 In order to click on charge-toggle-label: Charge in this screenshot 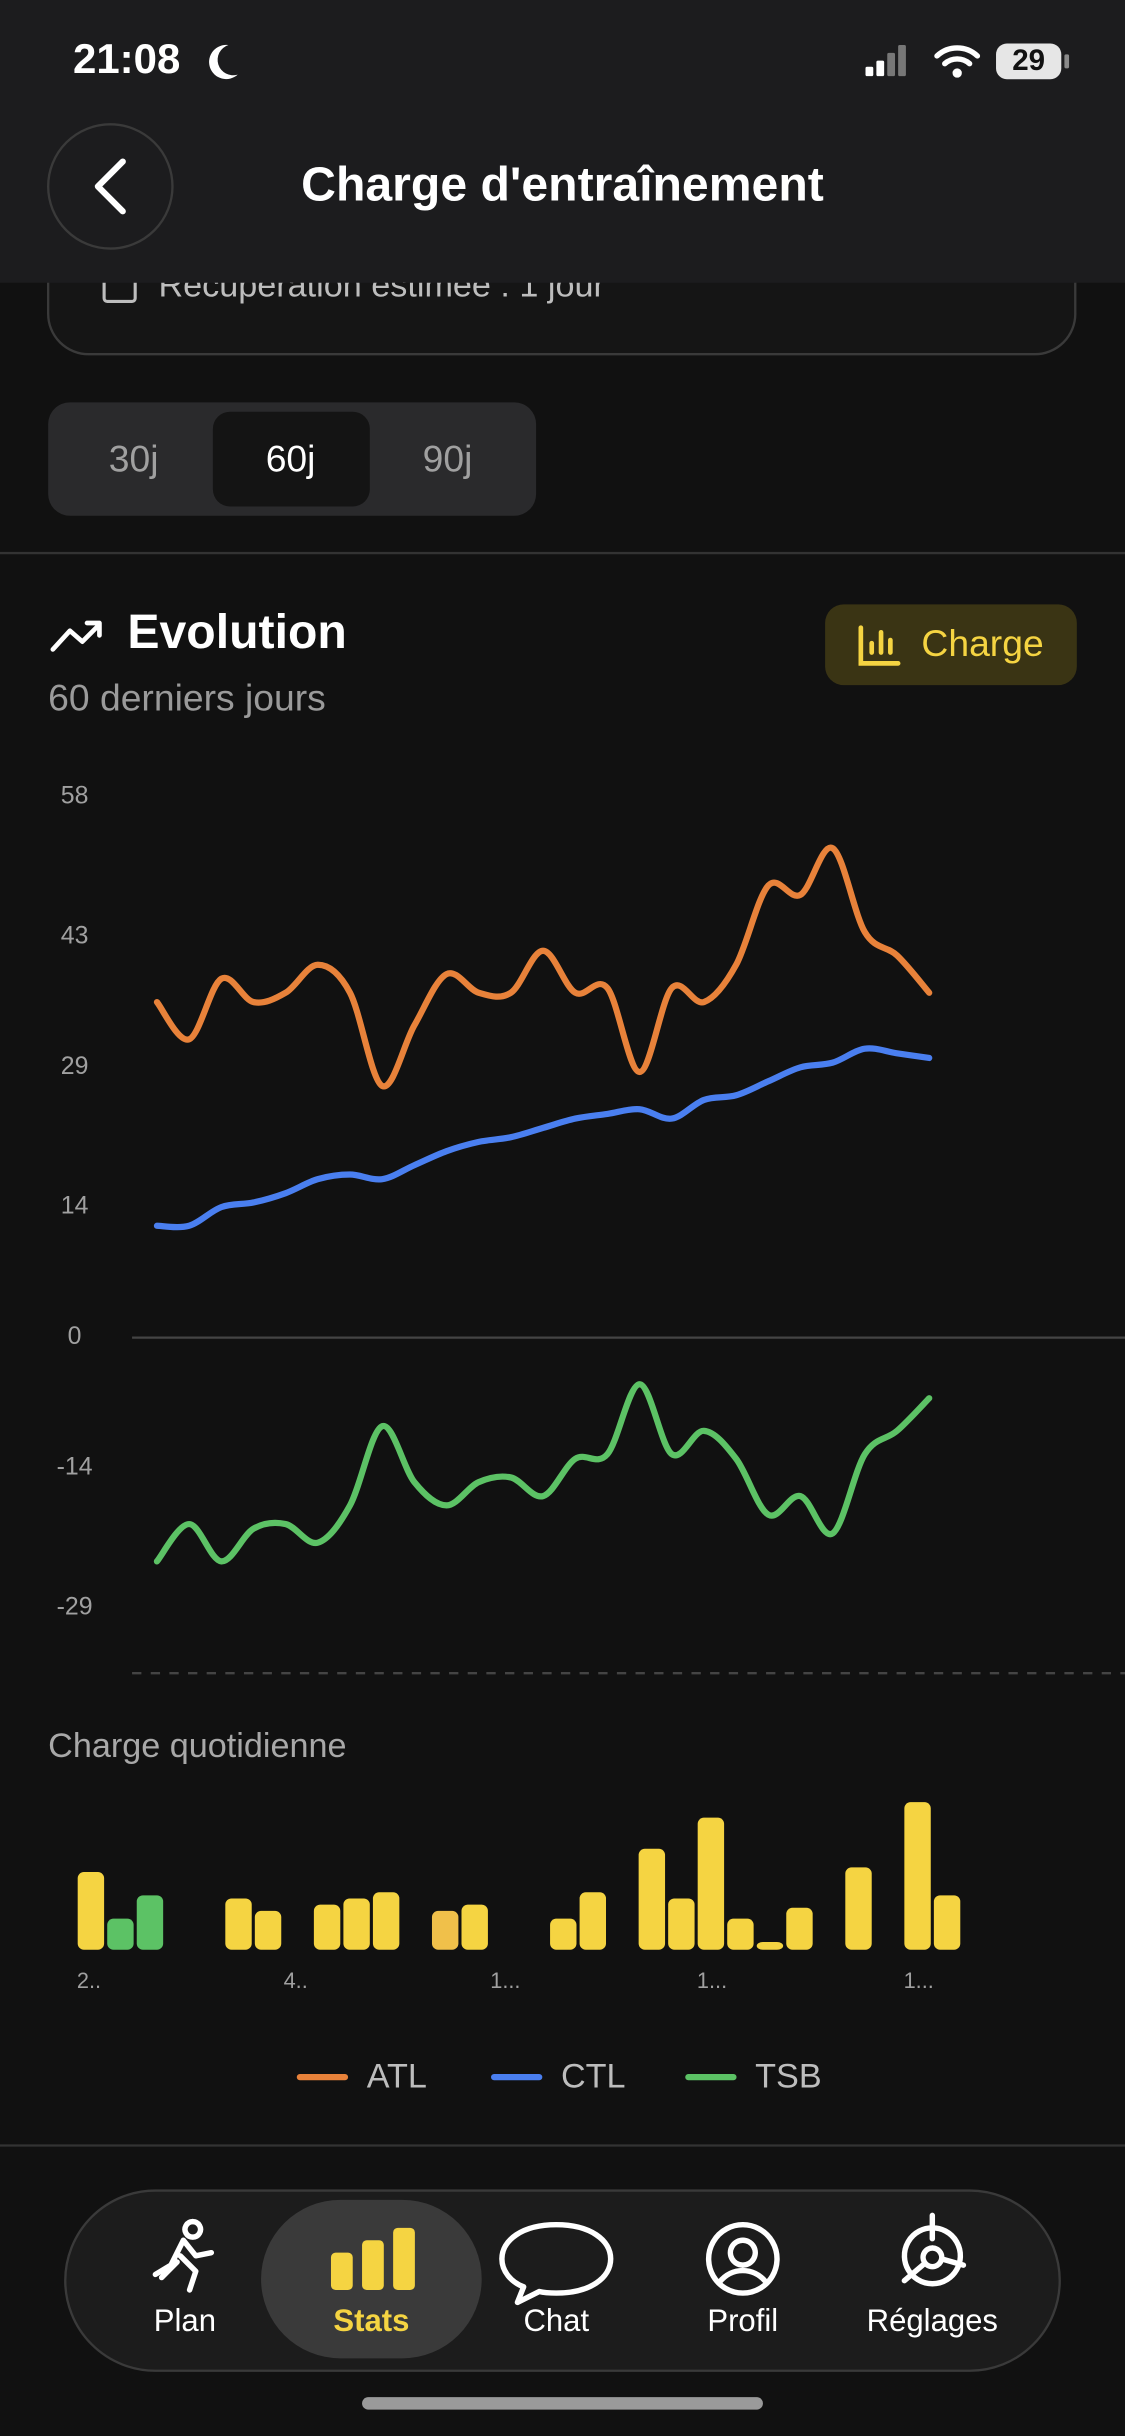, I will do `click(982, 643)`.